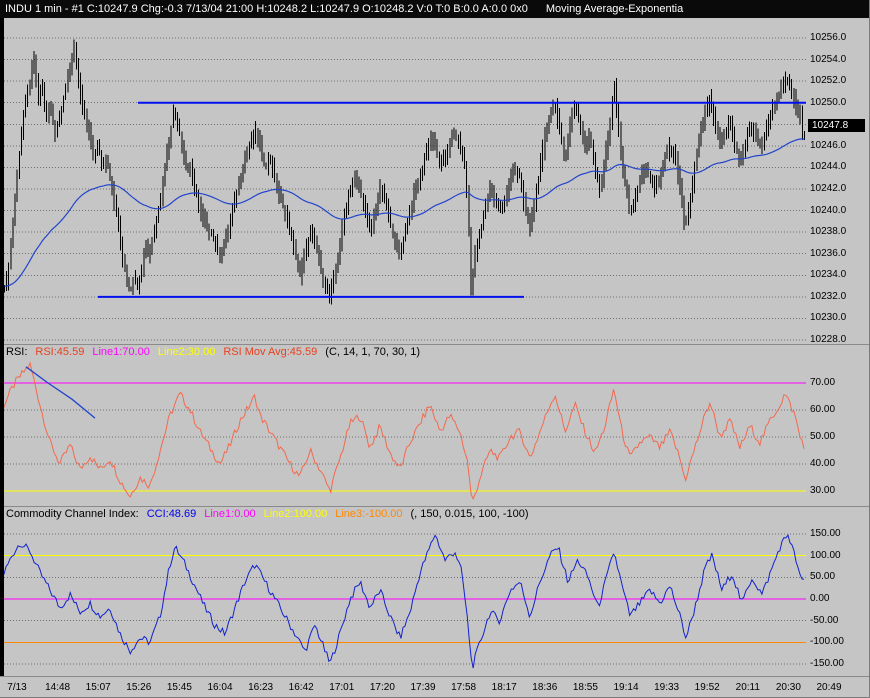  What do you see at coordinates (423, 687) in the screenshot?
I see `time-axis-label: 17:39` at bounding box center [423, 687].